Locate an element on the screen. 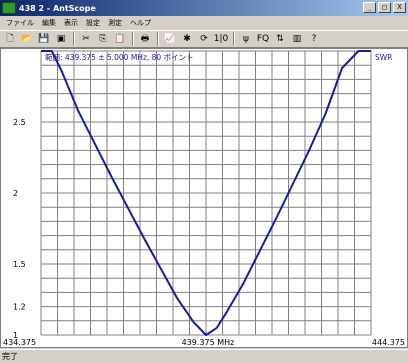  close-button: X is located at coordinates (399, 7).